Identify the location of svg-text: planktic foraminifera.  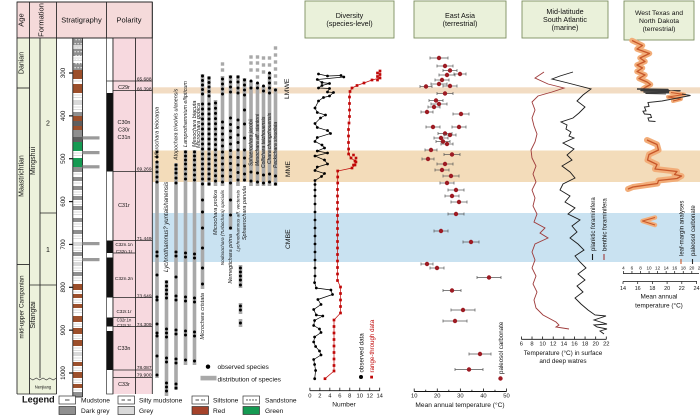
(594, 224).